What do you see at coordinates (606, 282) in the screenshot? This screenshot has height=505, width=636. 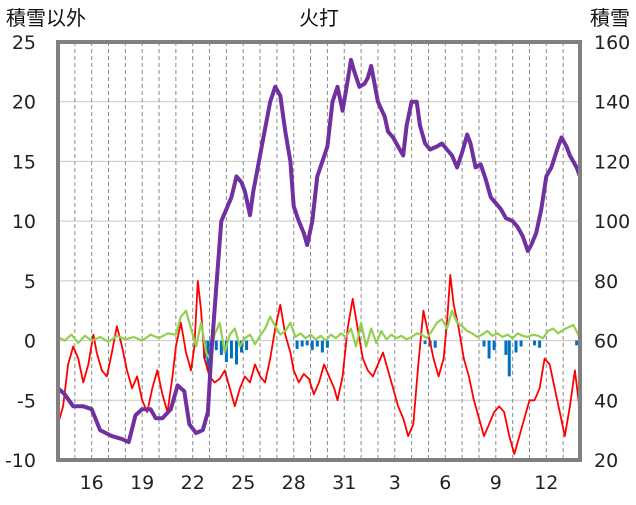 I see `right-tick-label: 80` at bounding box center [606, 282].